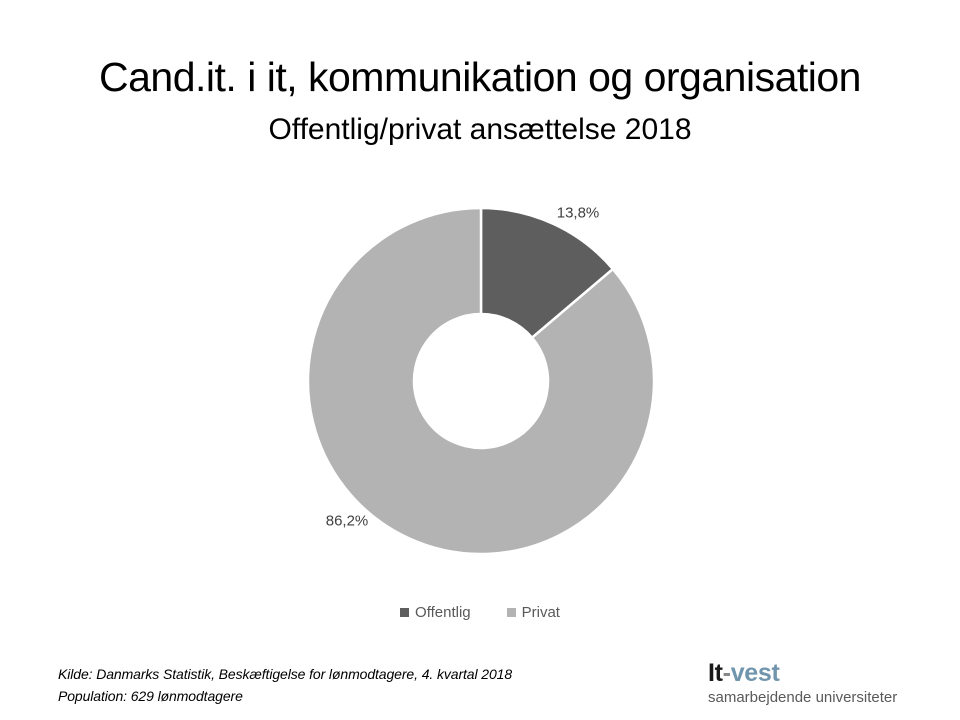 This screenshot has width=960, height=720. I want to click on itvest-logo-brand: It-vest, so click(802, 673).